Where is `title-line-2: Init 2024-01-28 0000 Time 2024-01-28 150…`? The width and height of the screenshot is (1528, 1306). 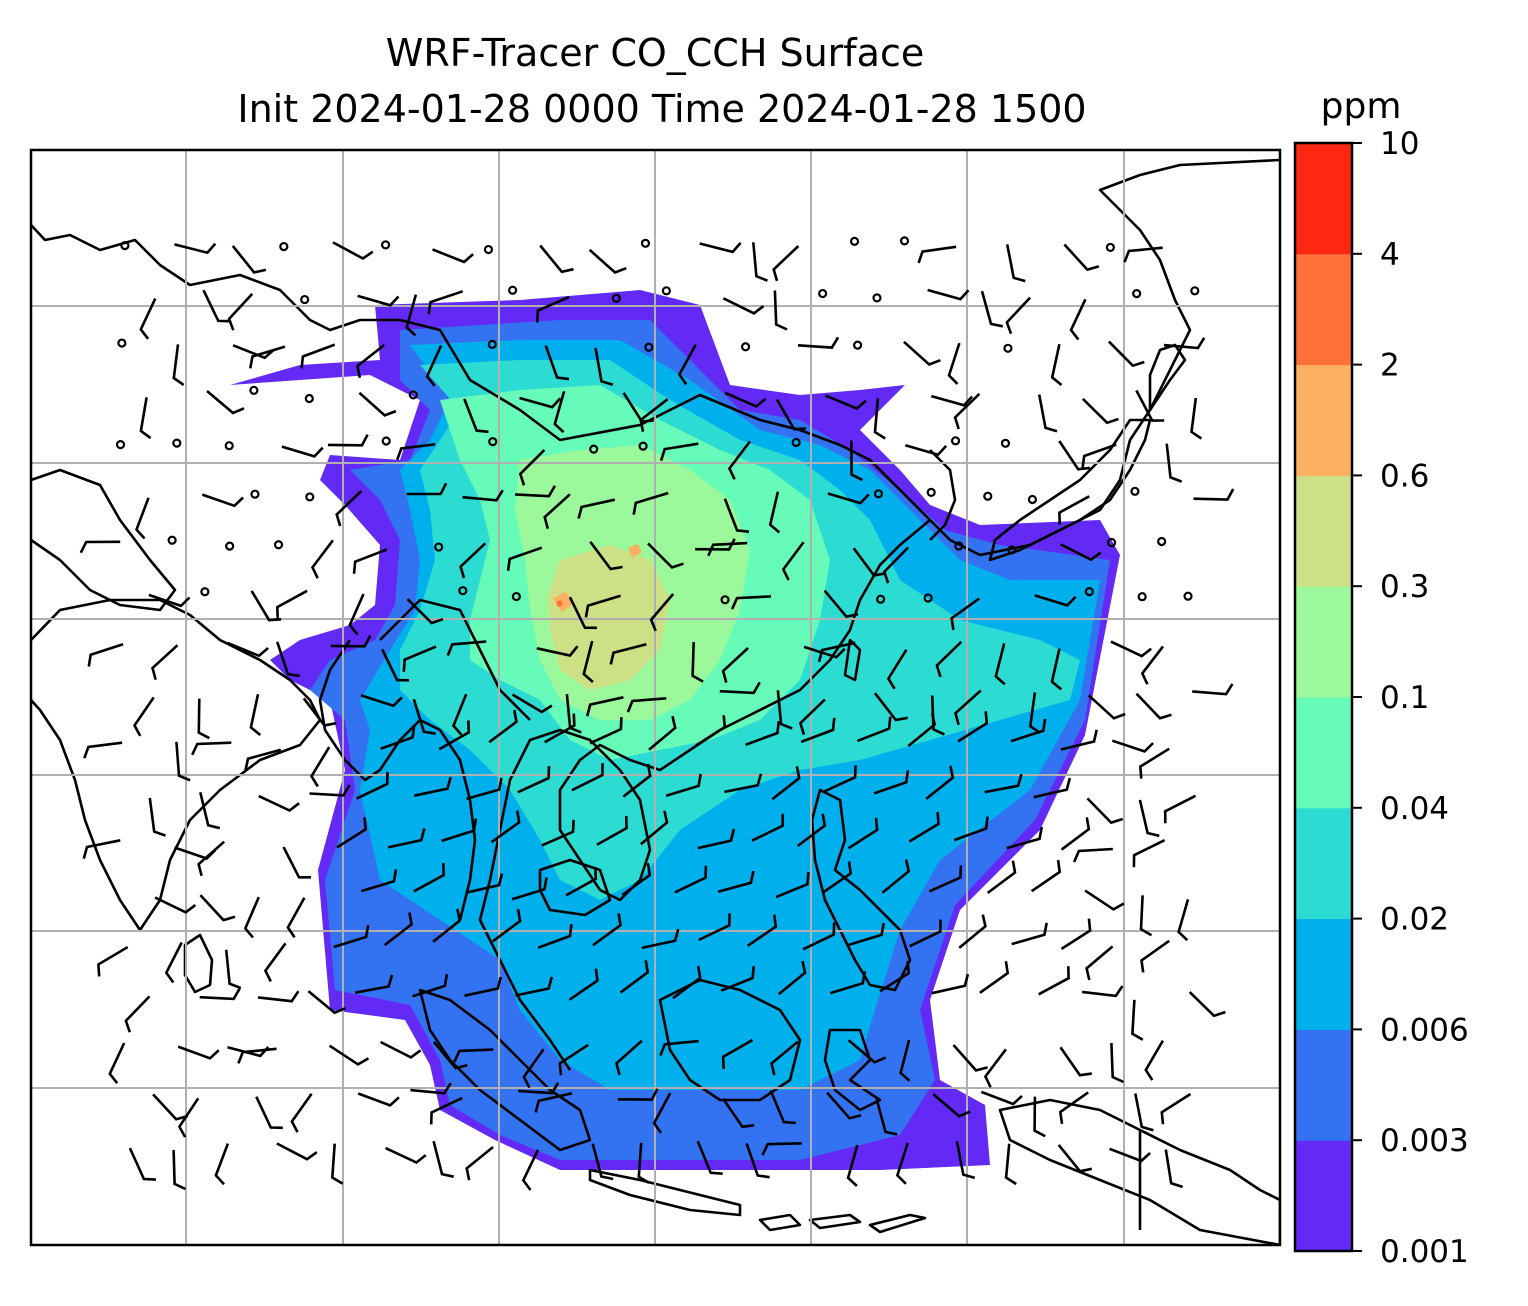
title-line-2: Init 2024-01-28 0000 Time 2024-01-28 150… is located at coordinates (661, 109).